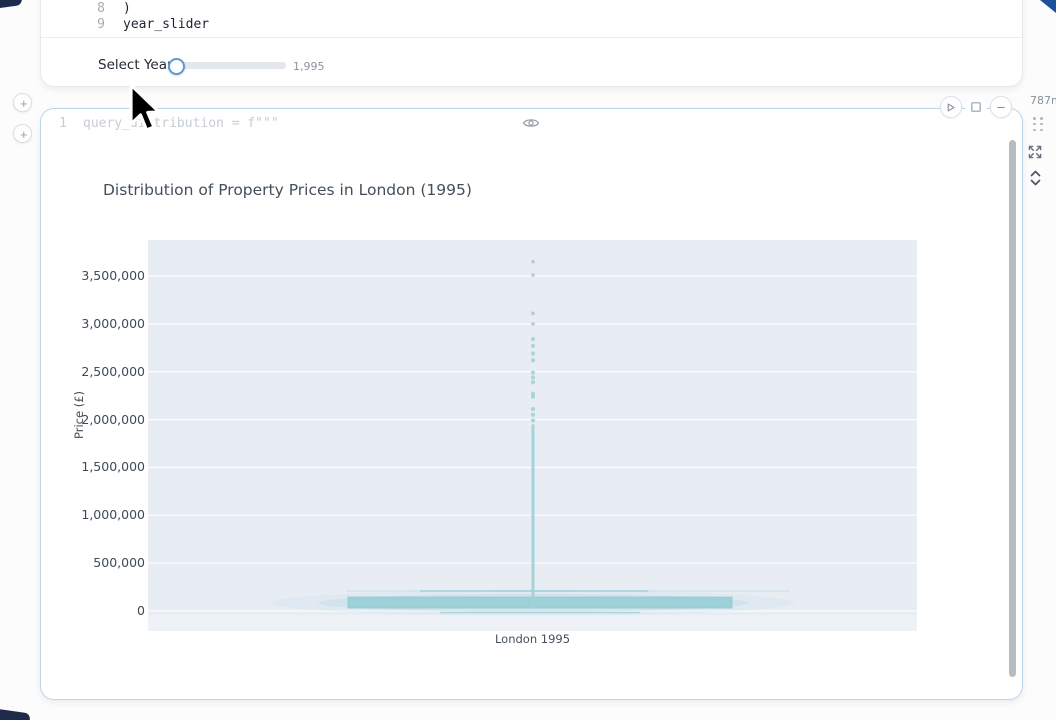  I want to click on y-axis-tick-label: 3,500,000, so click(113, 275).